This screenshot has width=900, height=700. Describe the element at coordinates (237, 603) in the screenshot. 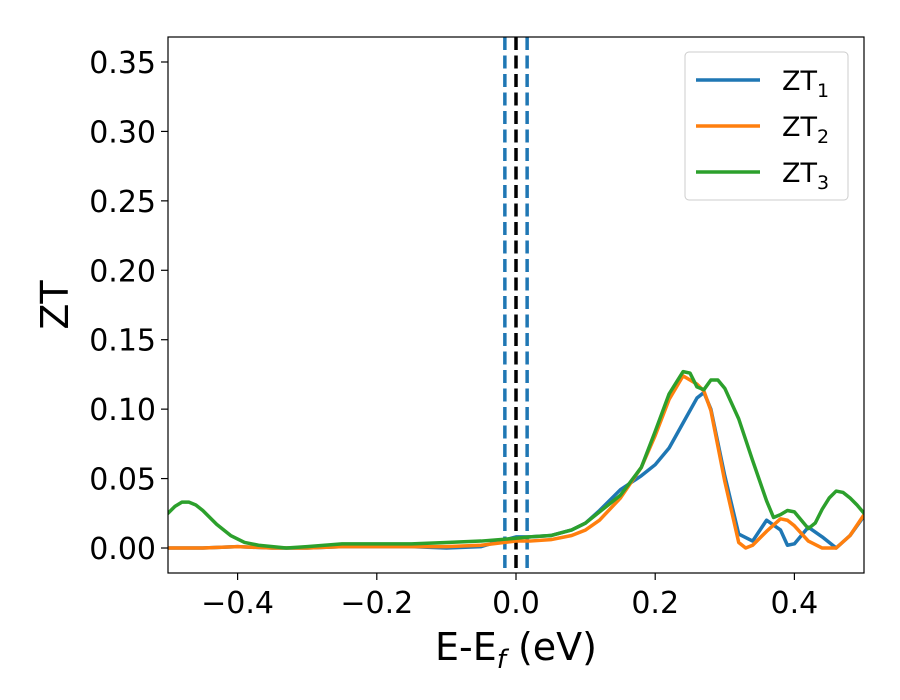

I see `x-tick-label: −0.4` at that location.